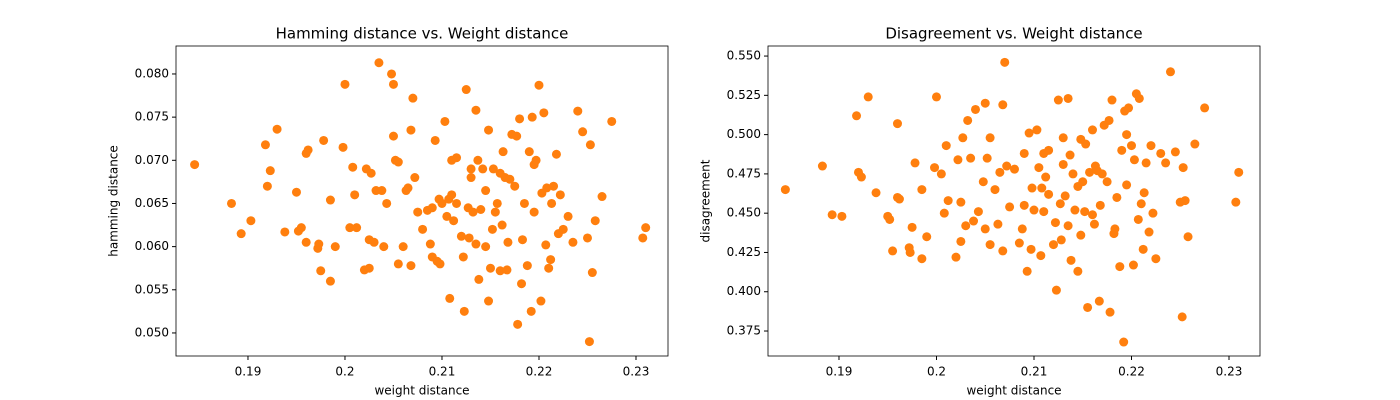 This screenshot has width=1400, height=400. What do you see at coordinates (744, 331) in the screenshot?
I see `y-tick-label: 0.375` at bounding box center [744, 331].